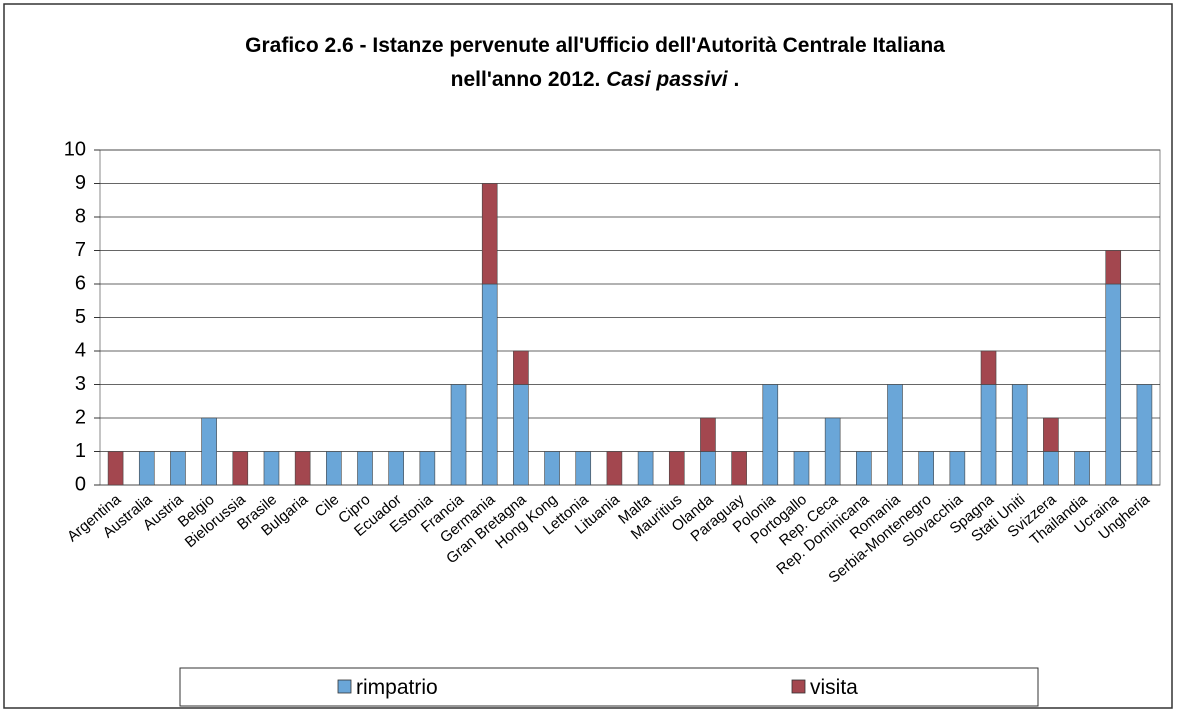 This screenshot has height=714, width=1178. What do you see at coordinates (80, 283) in the screenshot?
I see `y-tick-label: 6` at bounding box center [80, 283].